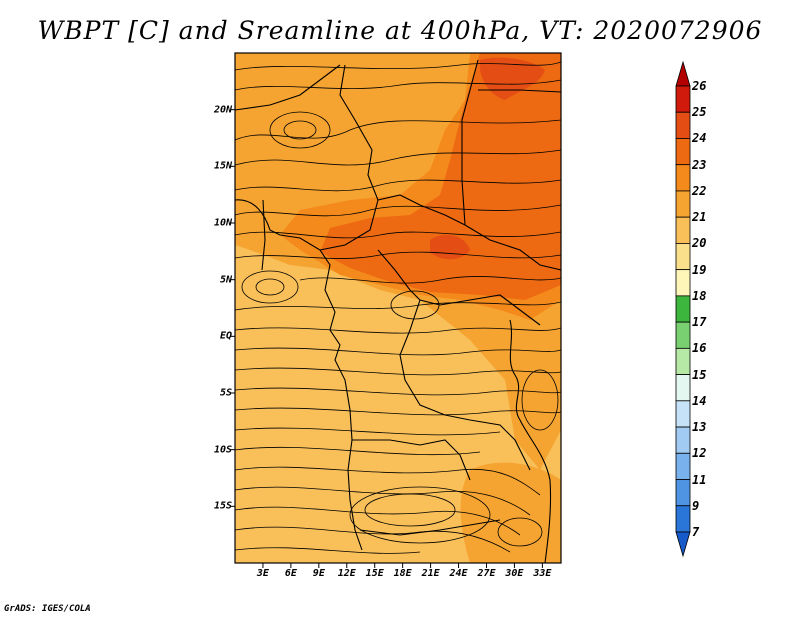 The width and height of the screenshot is (800, 618). What do you see at coordinates (699, 322) in the screenshot?
I see `colorbar-level-label: 17` at bounding box center [699, 322].